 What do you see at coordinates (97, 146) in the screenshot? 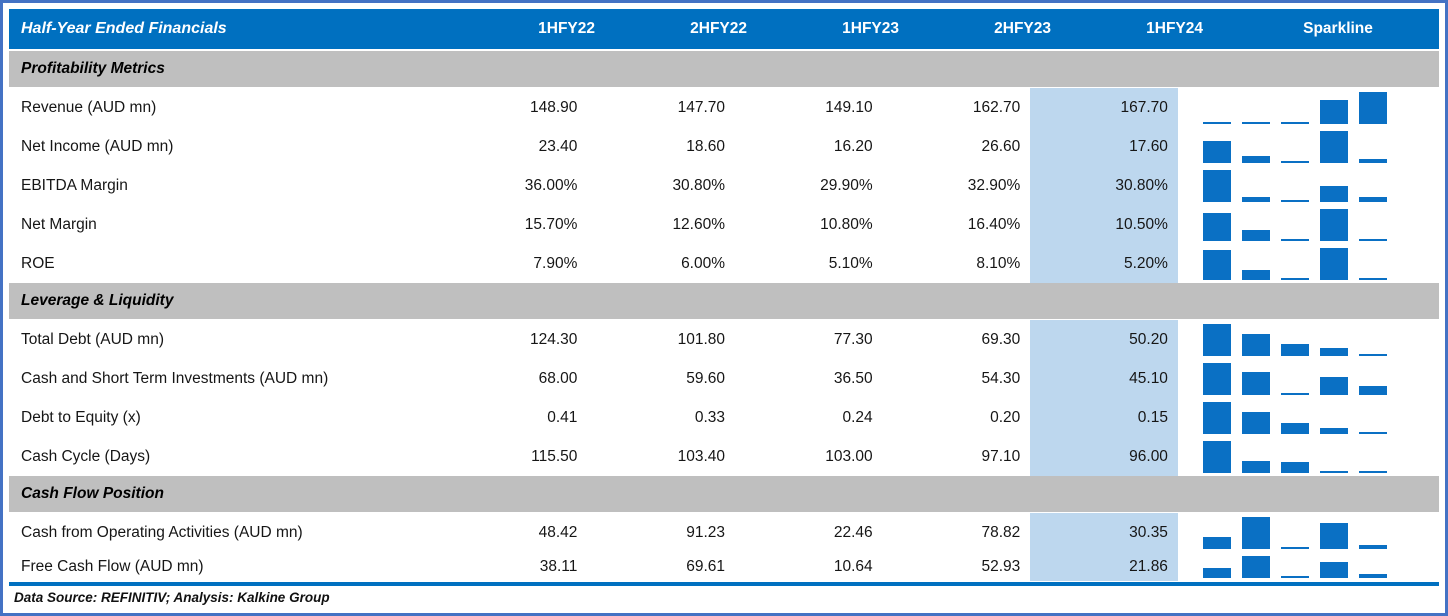
I see `row-label: Net Income (AUD mn)` at bounding box center [97, 146].